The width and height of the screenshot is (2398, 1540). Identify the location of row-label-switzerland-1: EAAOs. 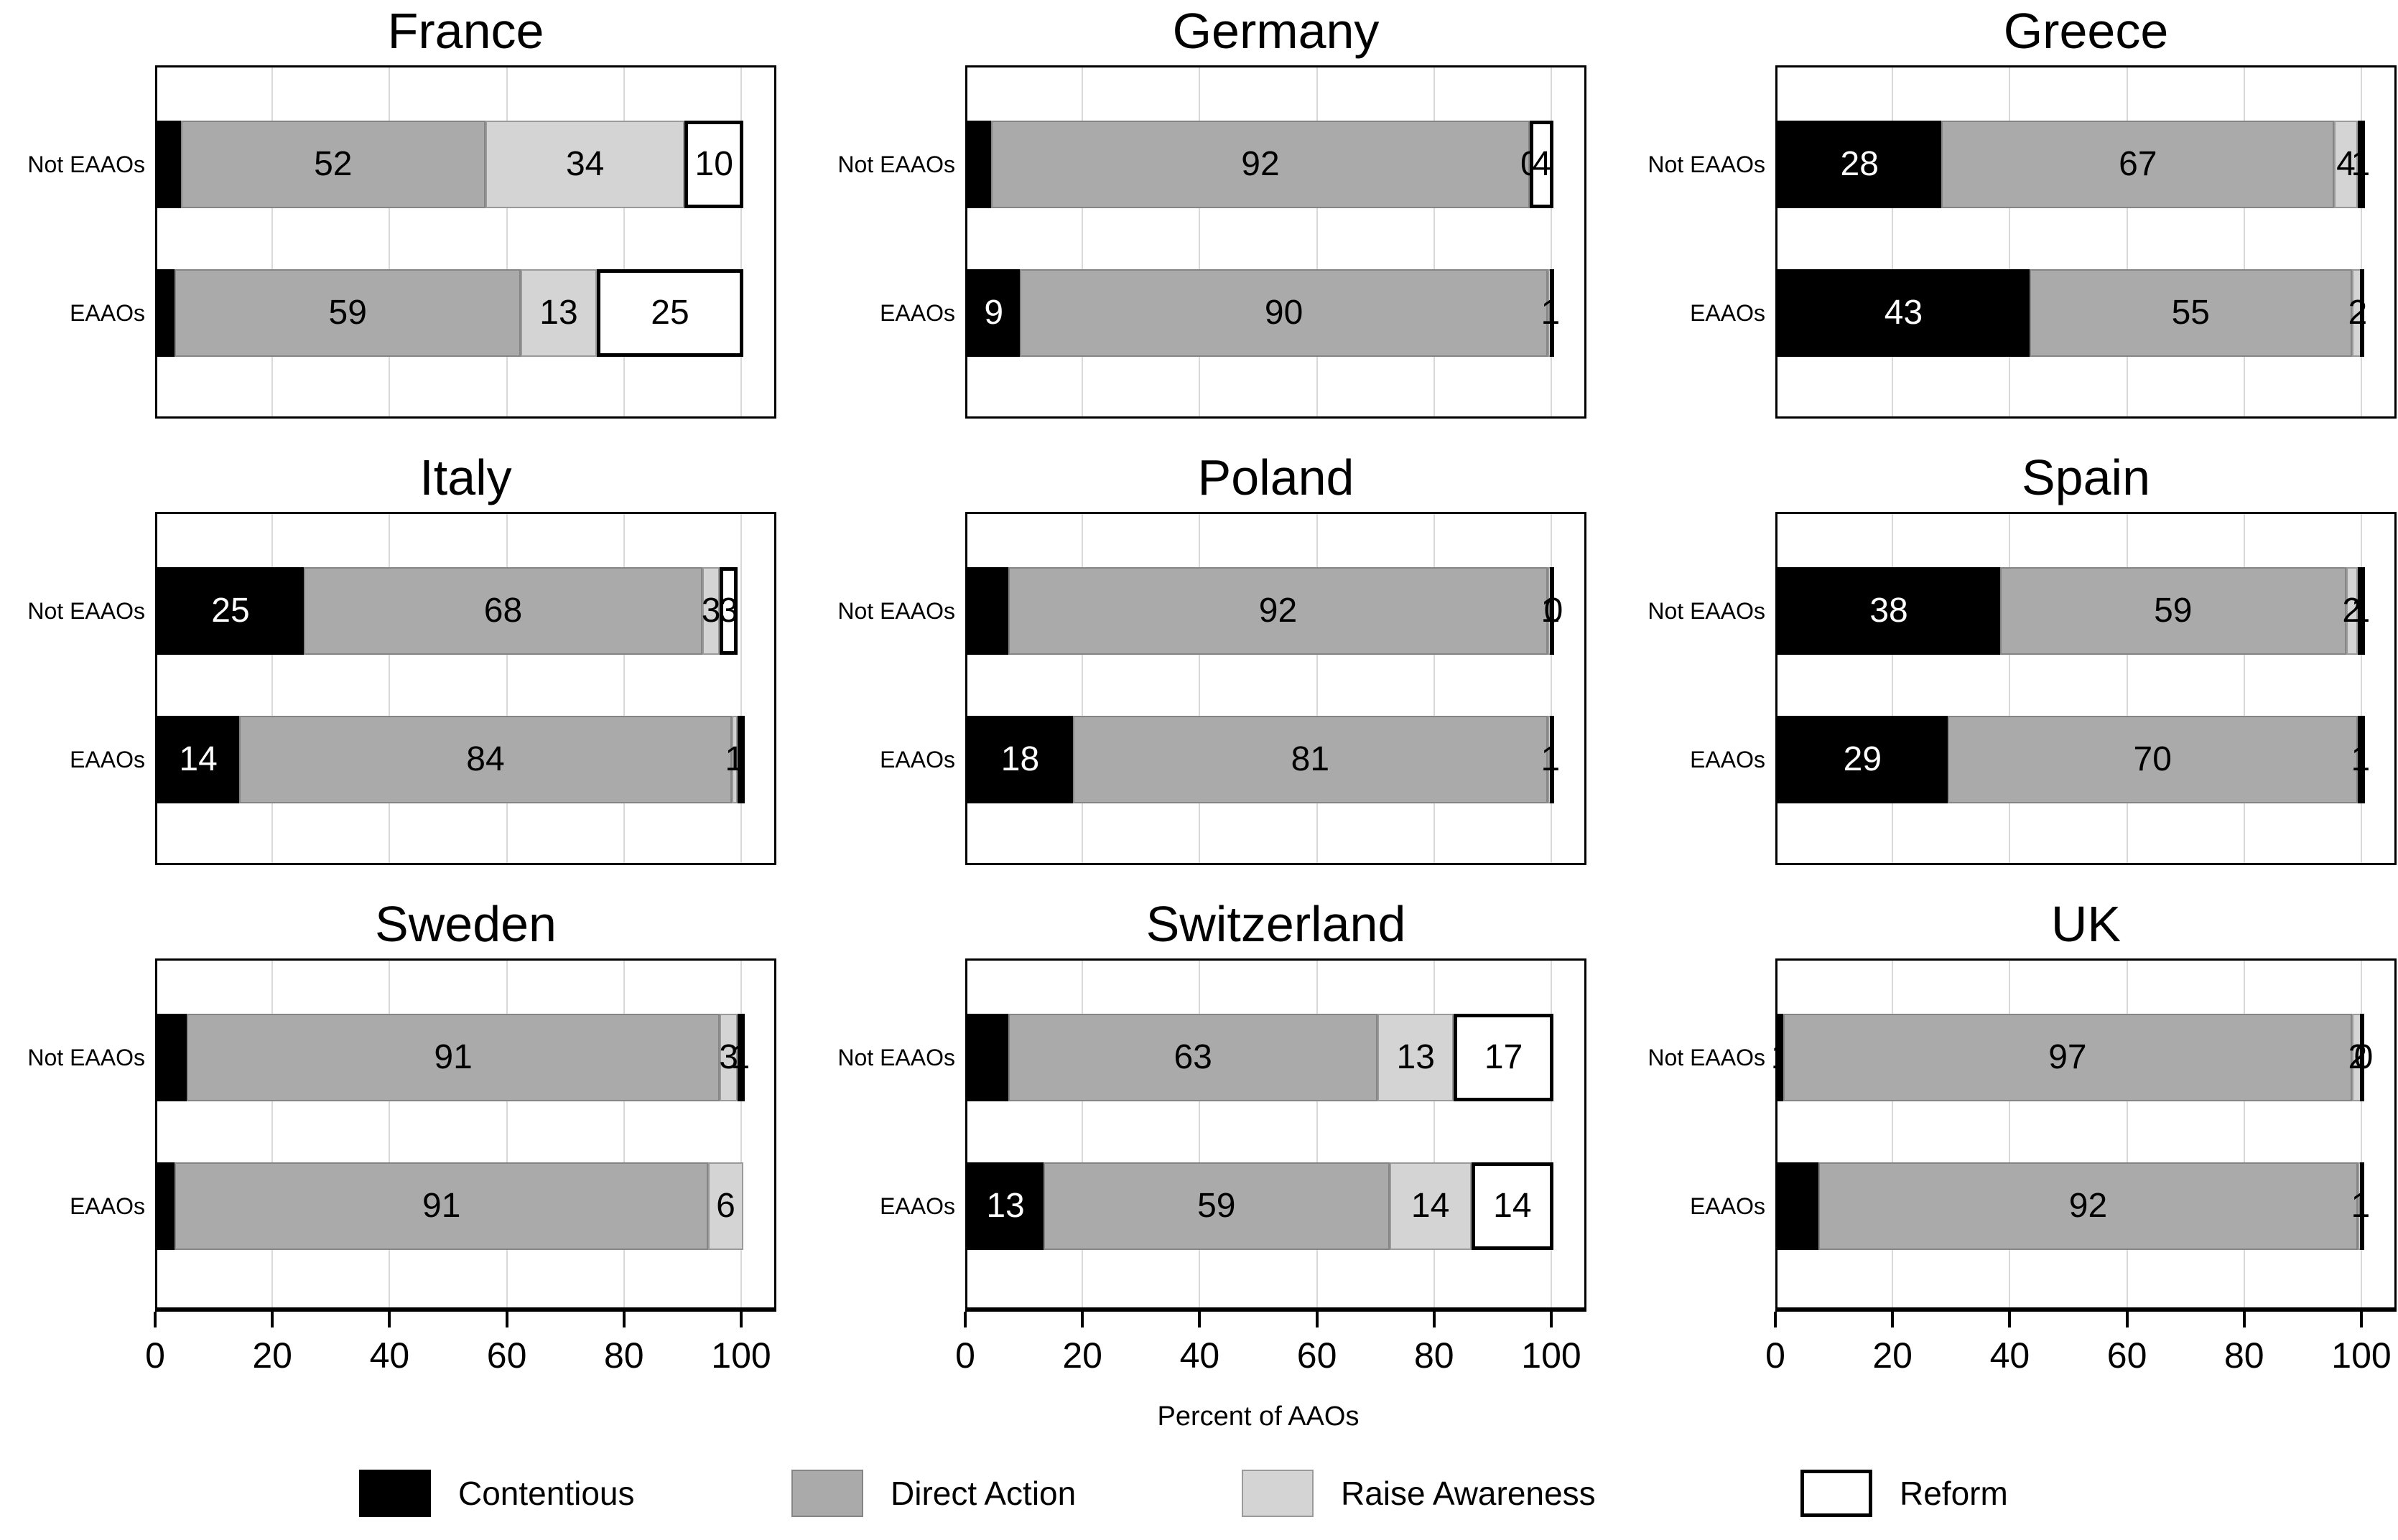
(917, 1206).